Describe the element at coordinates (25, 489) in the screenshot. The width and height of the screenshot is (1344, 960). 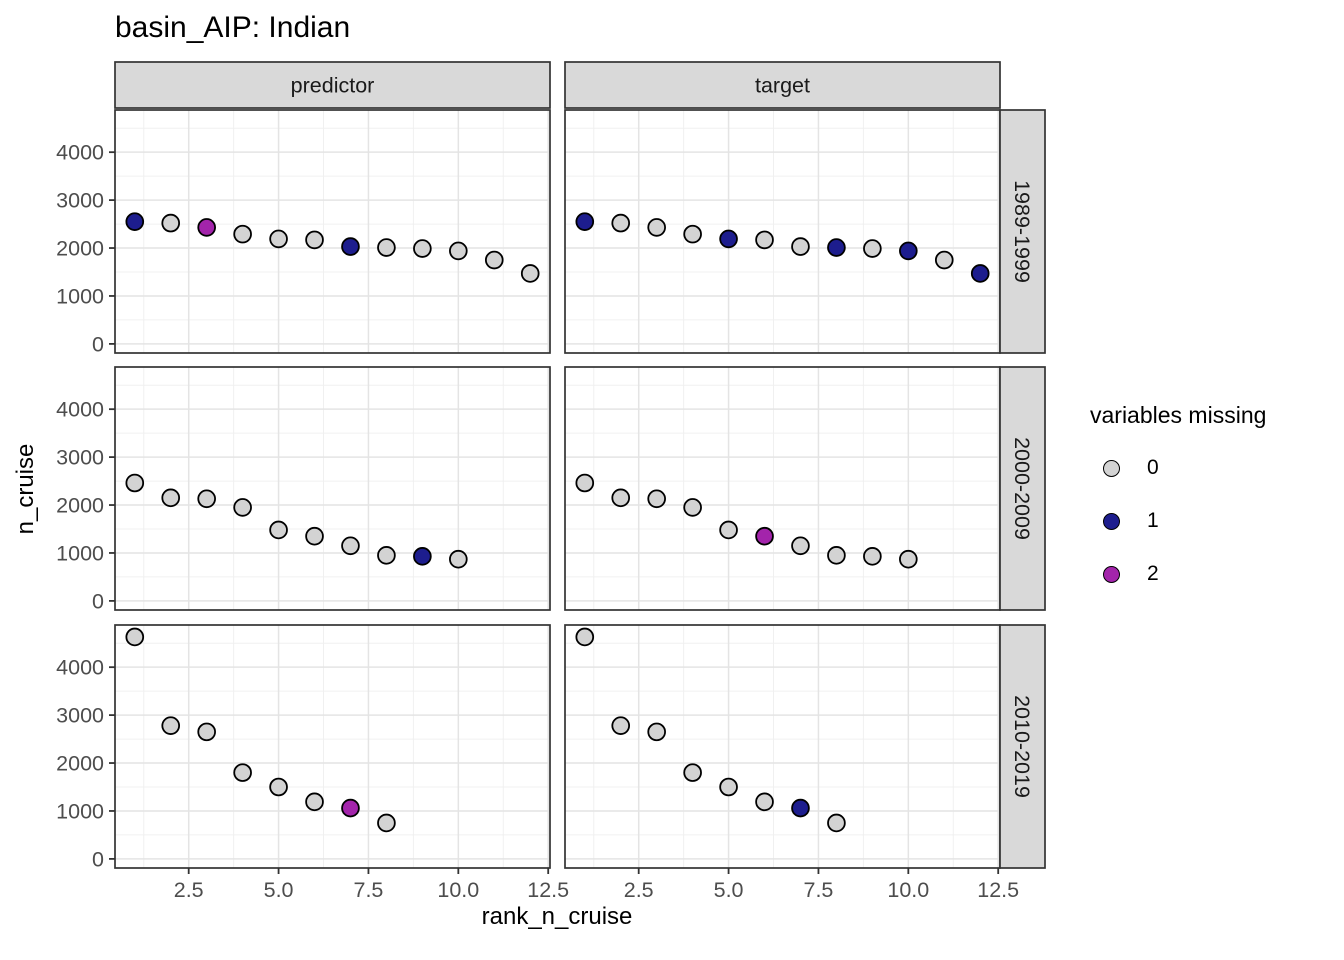
I see `y-axis-title: n_cruise` at that location.